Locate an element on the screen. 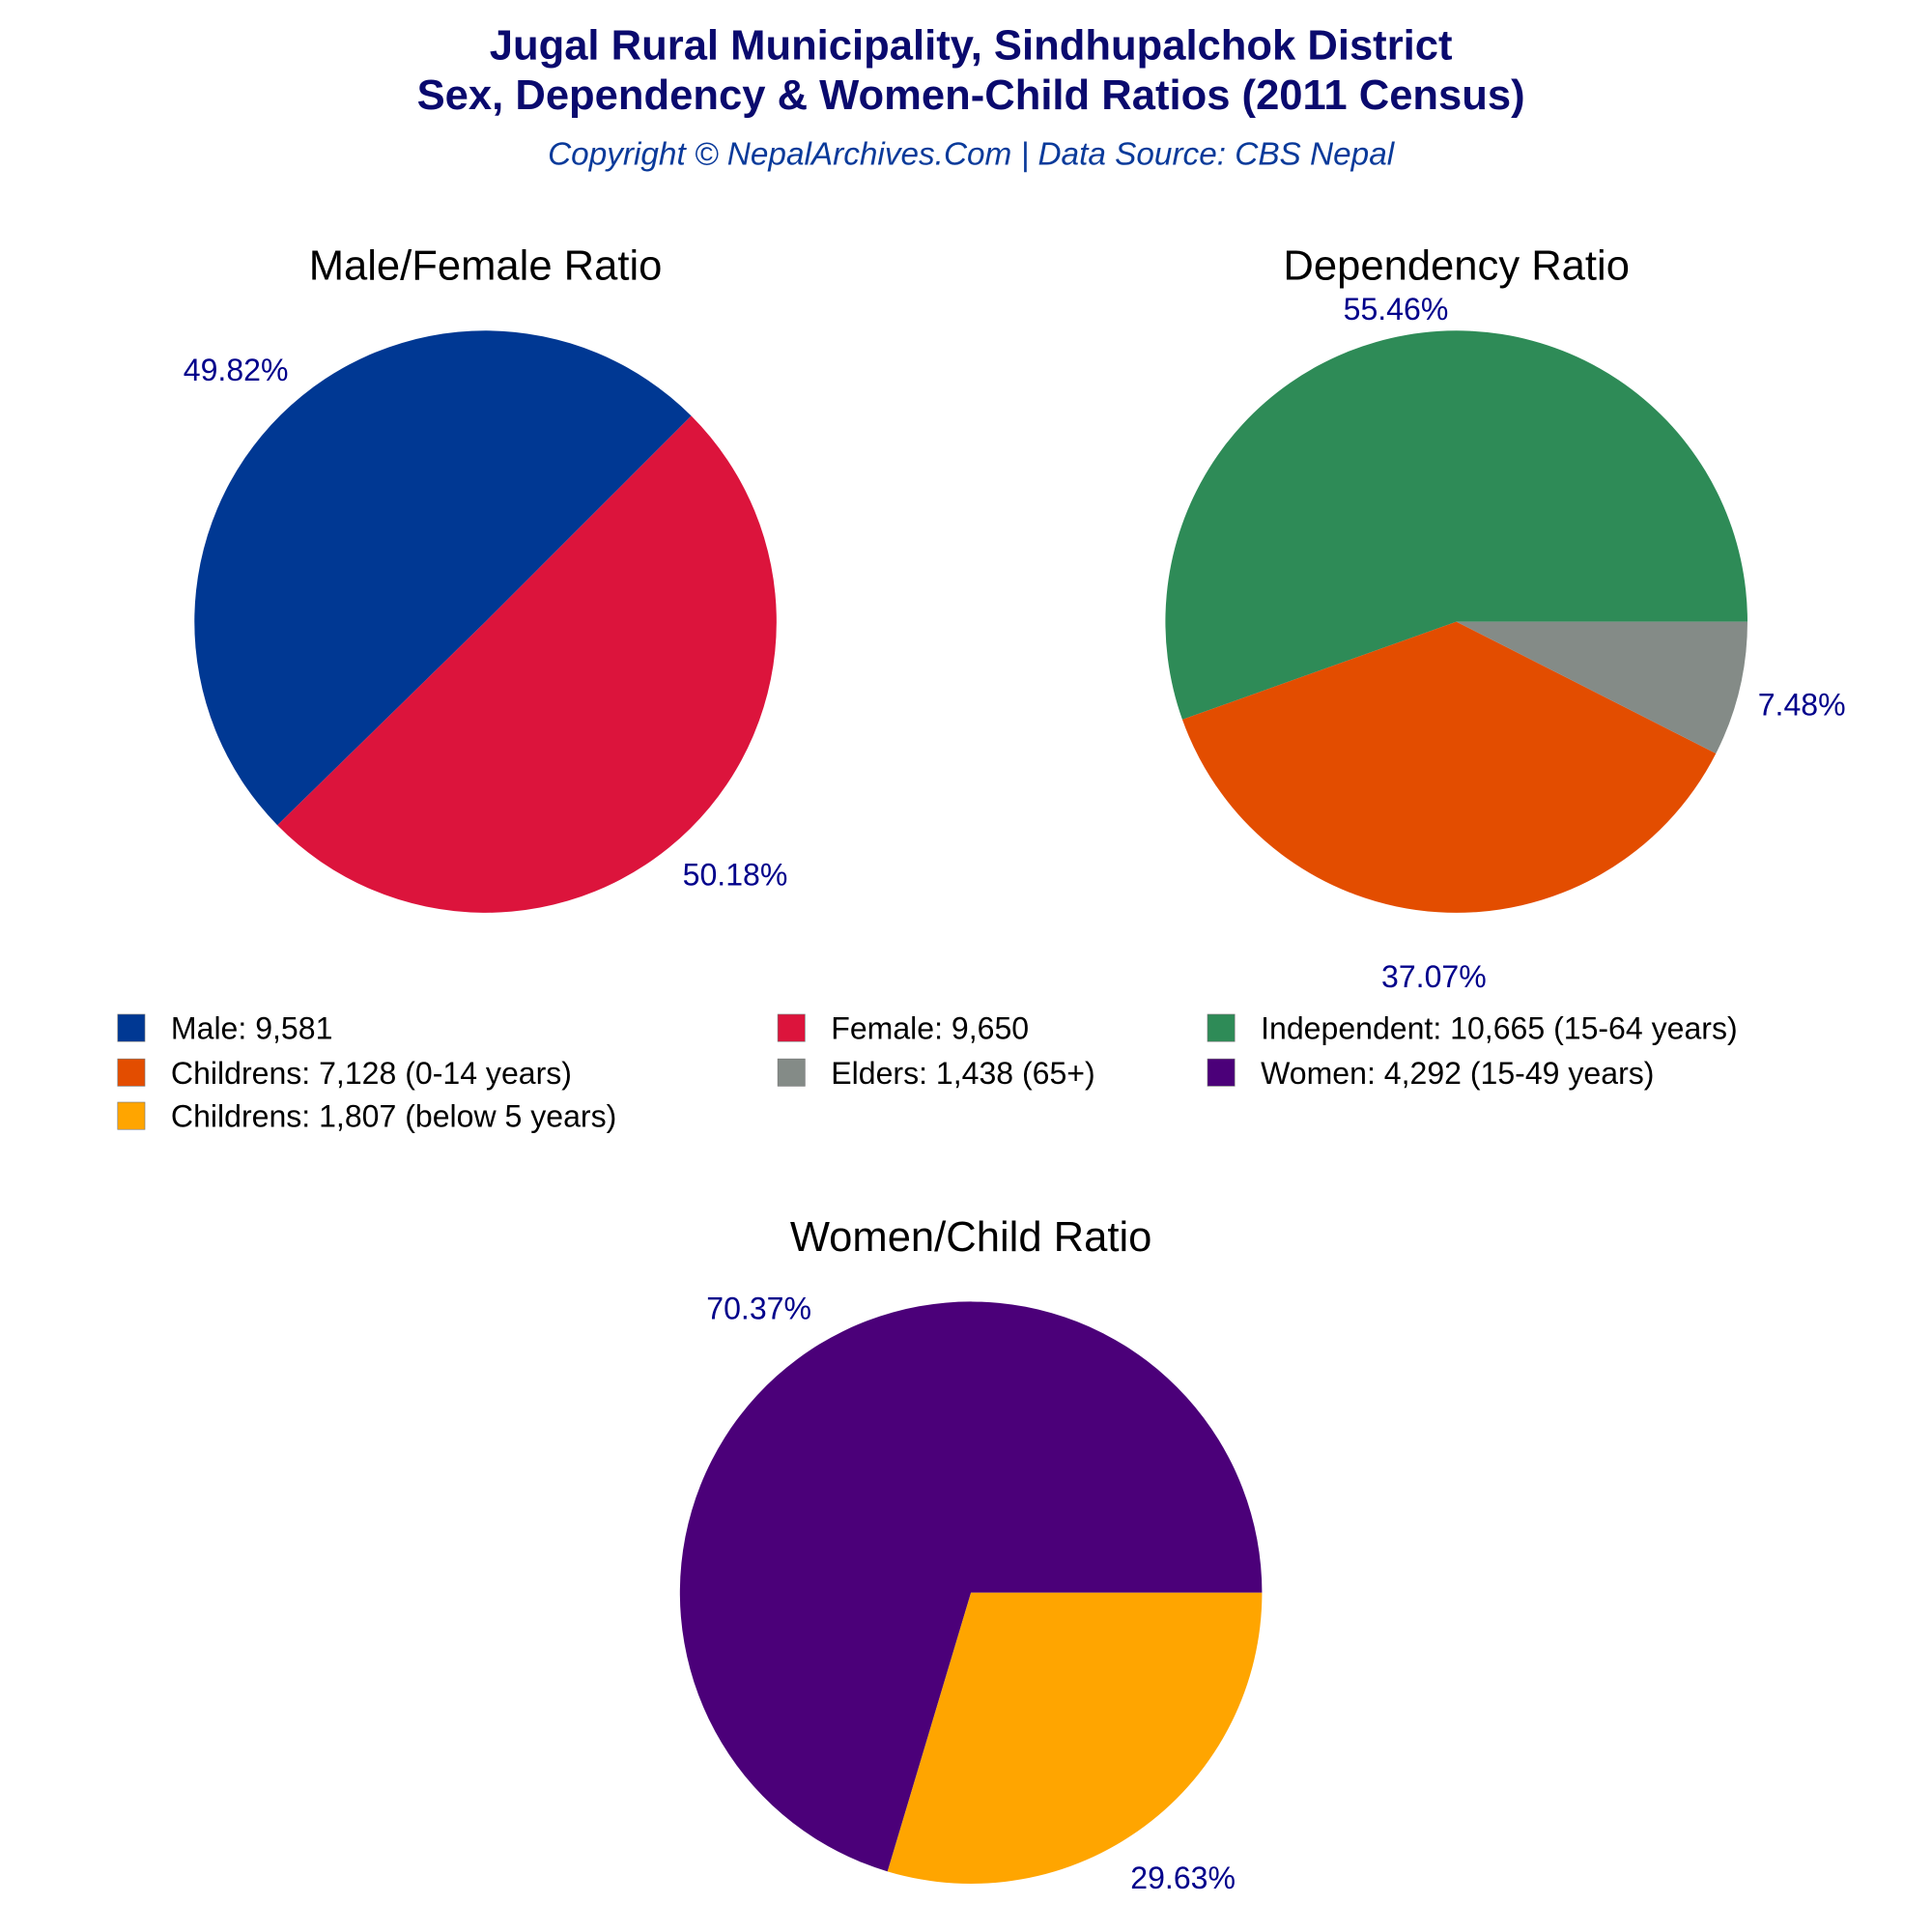 The width and height of the screenshot is (1932, 1932). pie-title-women-child: Women/Child Ratio is located at coordinates (971, 1237).